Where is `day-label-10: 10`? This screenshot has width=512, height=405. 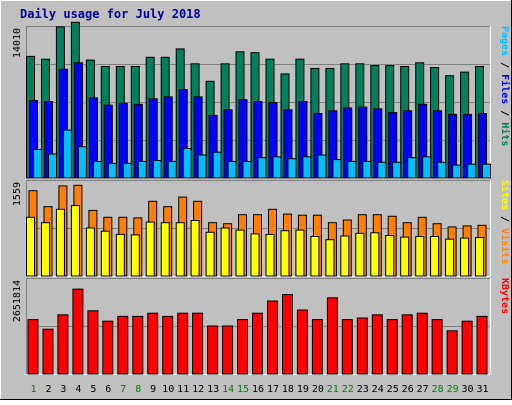 day-label-10: 10 is located at coordinates (168, 389).